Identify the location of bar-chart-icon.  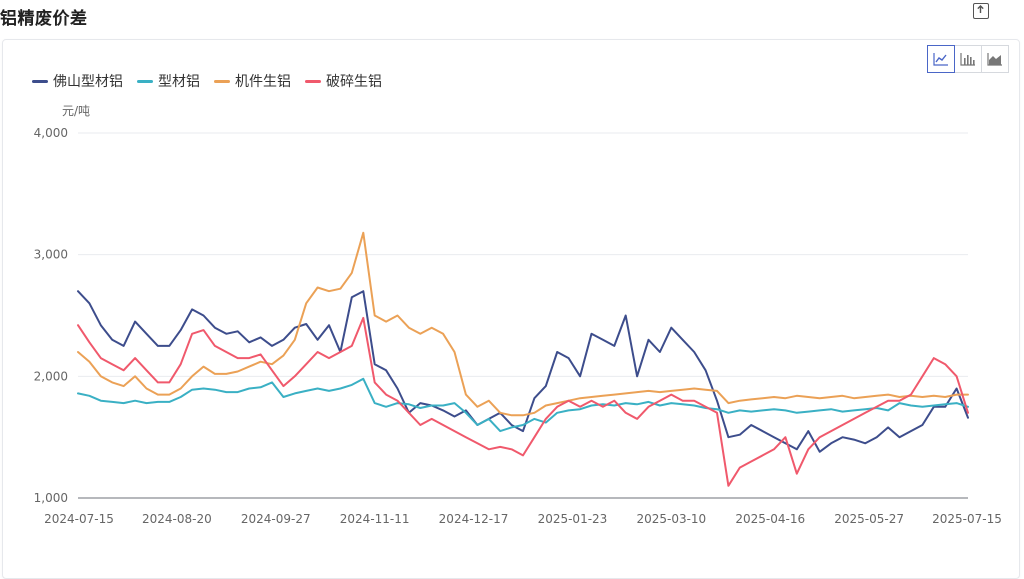
(967, 59).